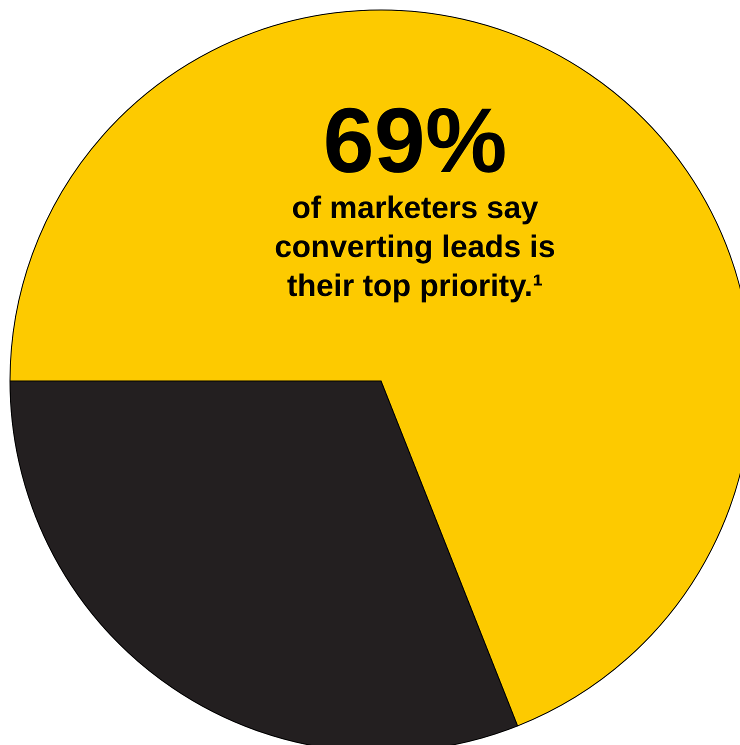  I want to click on text: of marketers say converting leads is their top priority.¹, so click(415, 246).